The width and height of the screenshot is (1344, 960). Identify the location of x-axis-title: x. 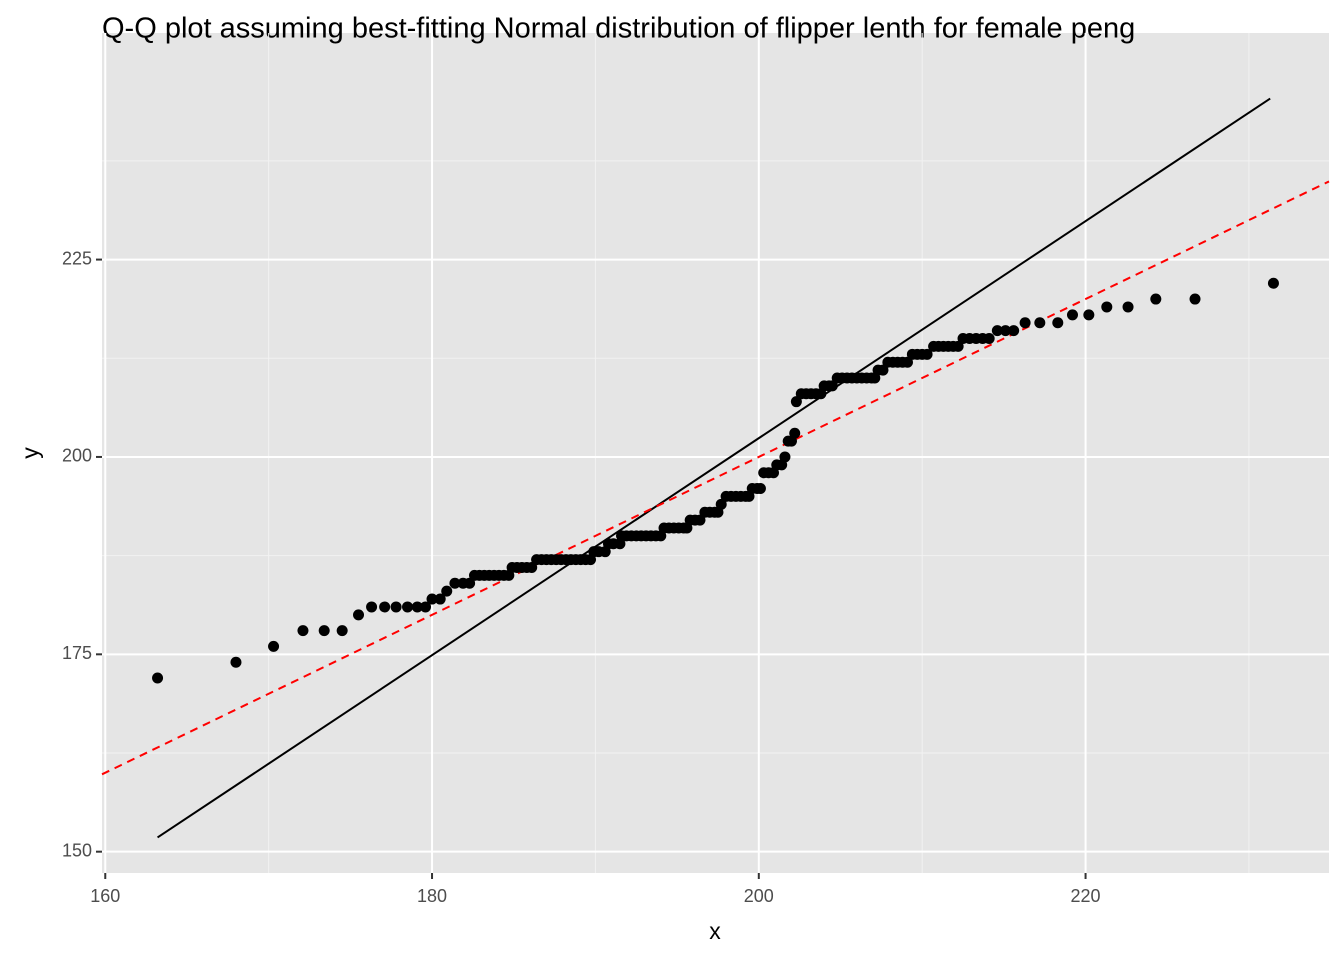
(715, 931).